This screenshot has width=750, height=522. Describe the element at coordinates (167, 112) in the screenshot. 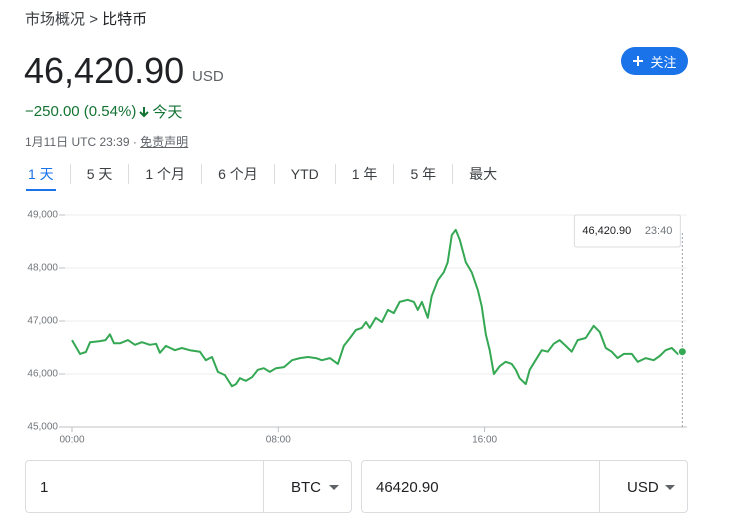

I see `change-period: 今天` at that location.